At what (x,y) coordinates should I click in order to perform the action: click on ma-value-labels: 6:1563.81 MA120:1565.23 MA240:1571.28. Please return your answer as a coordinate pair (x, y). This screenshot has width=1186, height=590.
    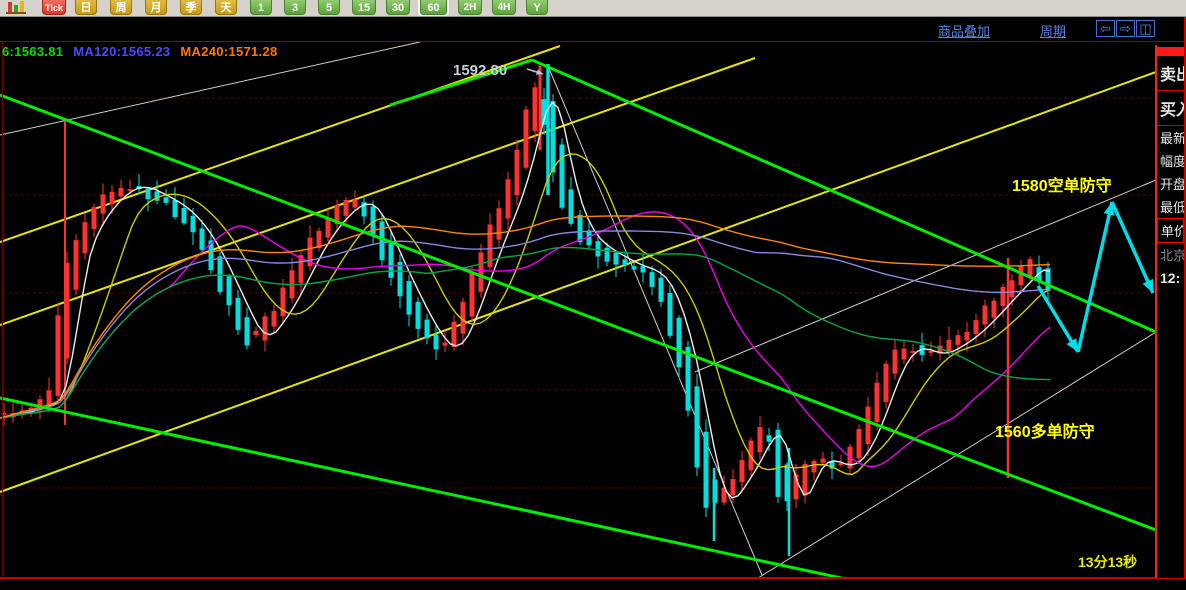
    Looking at the image, I should click on (145, 51).